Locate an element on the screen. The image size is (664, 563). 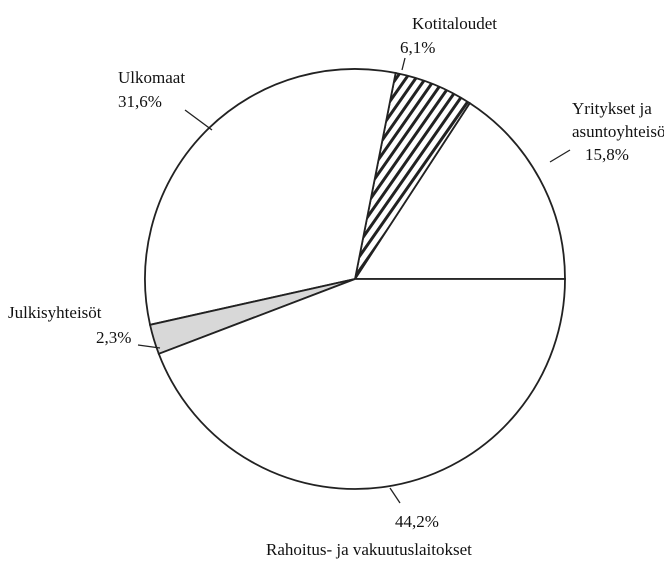
slice-label: Yritykset ja asuntoyhteisöt is located at coordinates (618, 120).